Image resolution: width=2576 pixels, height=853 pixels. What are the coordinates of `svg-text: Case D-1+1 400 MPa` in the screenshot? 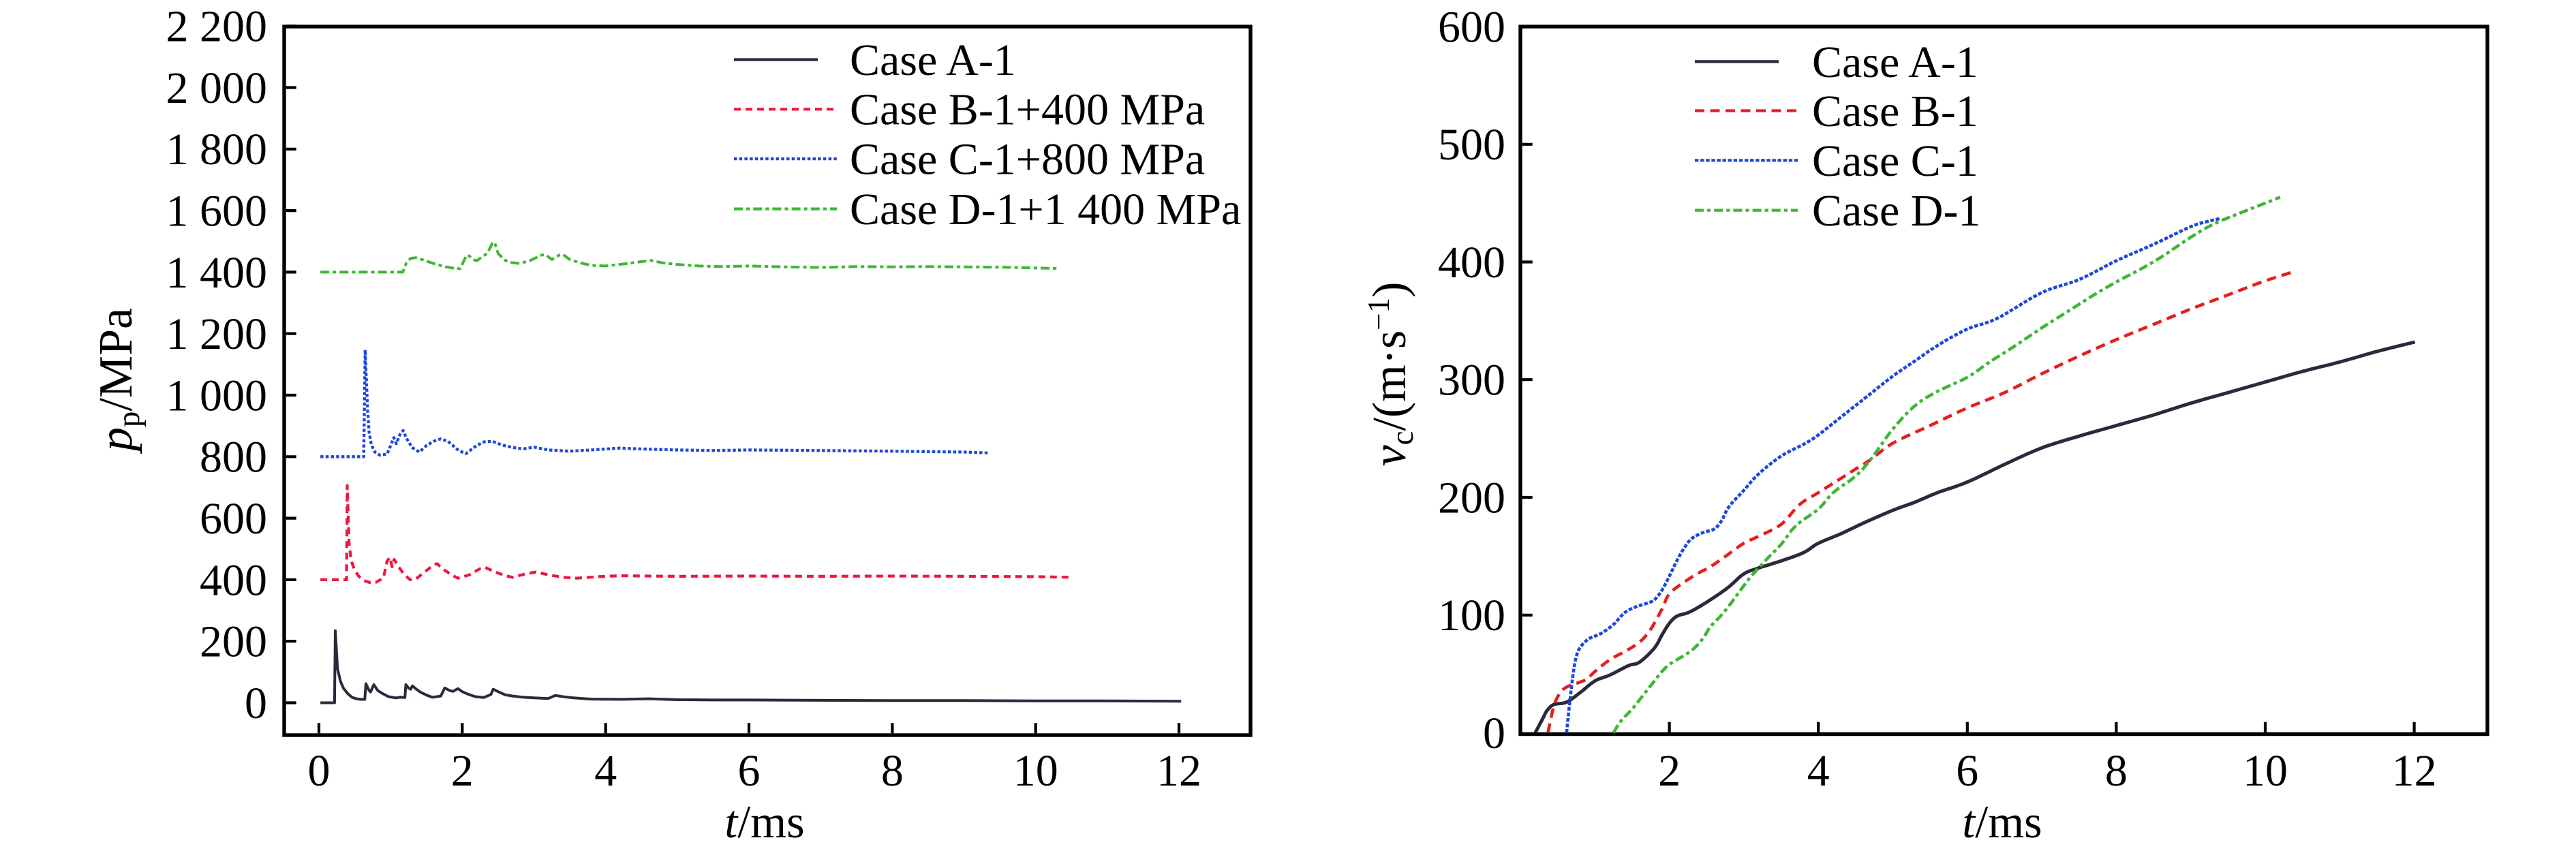 It's located at (1045, 210).